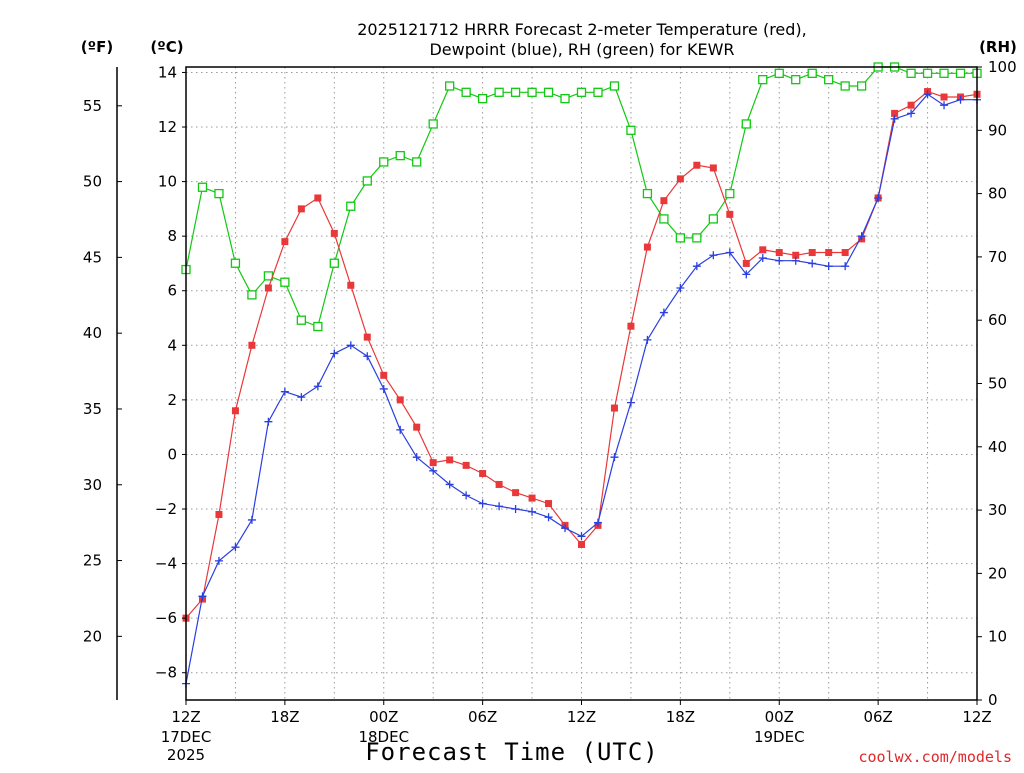  Describe the element at coordinates (935, 757) in the screenshot. I see `credit-text: coolwx.com/models` at that location.